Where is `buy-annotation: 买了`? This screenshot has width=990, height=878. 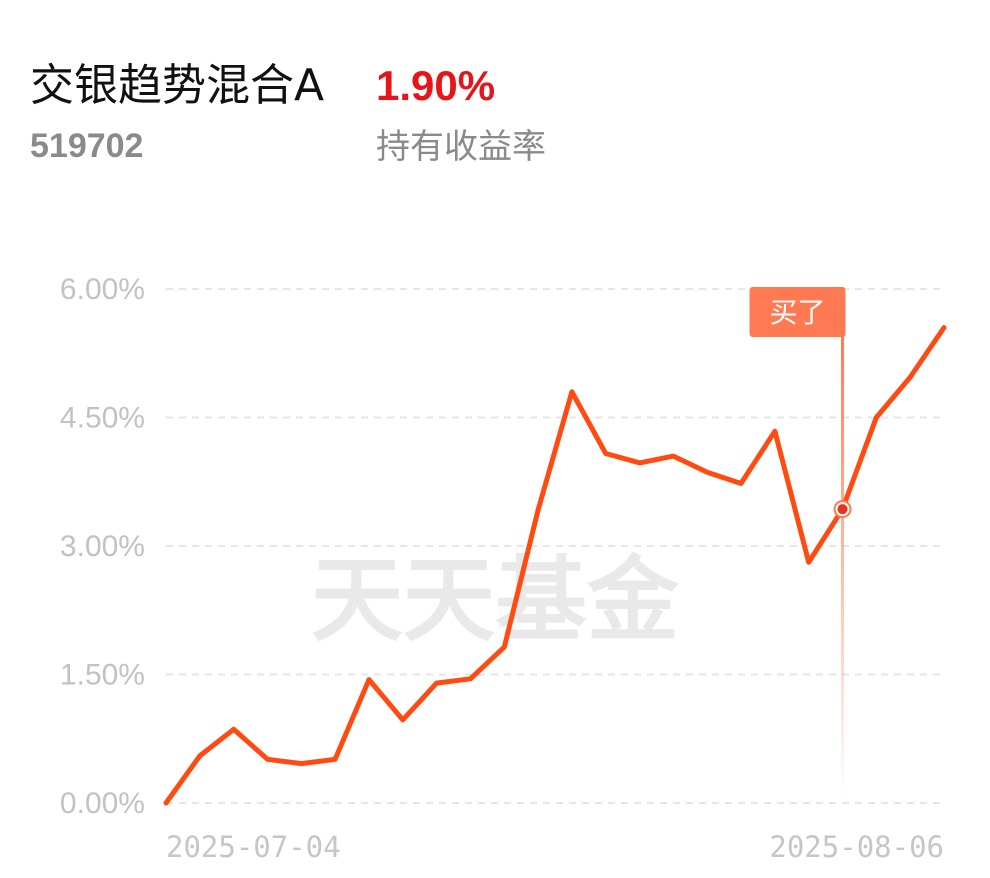 buy-annotation: 买了 is located at coordinates (797, 542).